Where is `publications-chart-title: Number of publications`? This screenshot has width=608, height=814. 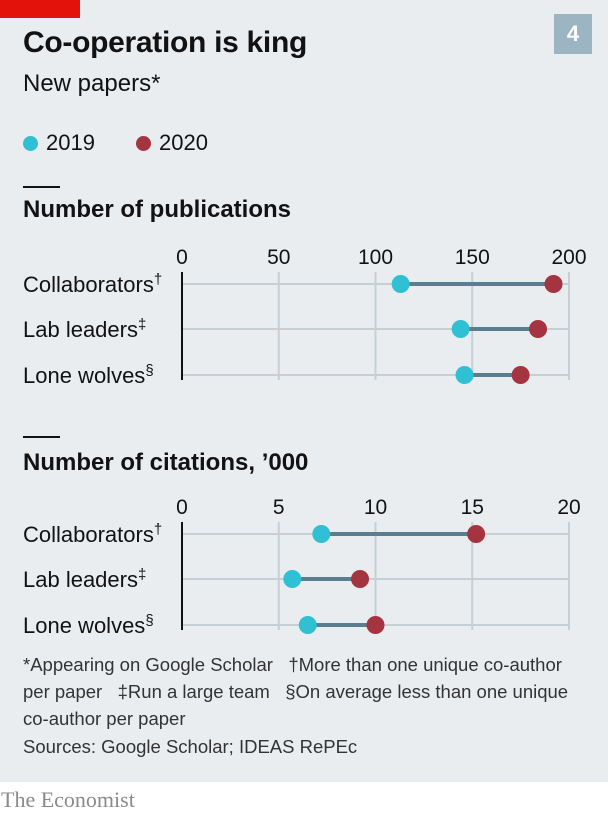 publications-chart-title: Number of publications is located at coordinates (157, 209).